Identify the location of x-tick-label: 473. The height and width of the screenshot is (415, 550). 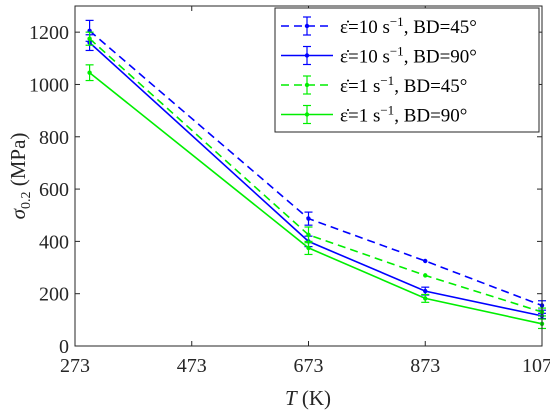
(192, 366).